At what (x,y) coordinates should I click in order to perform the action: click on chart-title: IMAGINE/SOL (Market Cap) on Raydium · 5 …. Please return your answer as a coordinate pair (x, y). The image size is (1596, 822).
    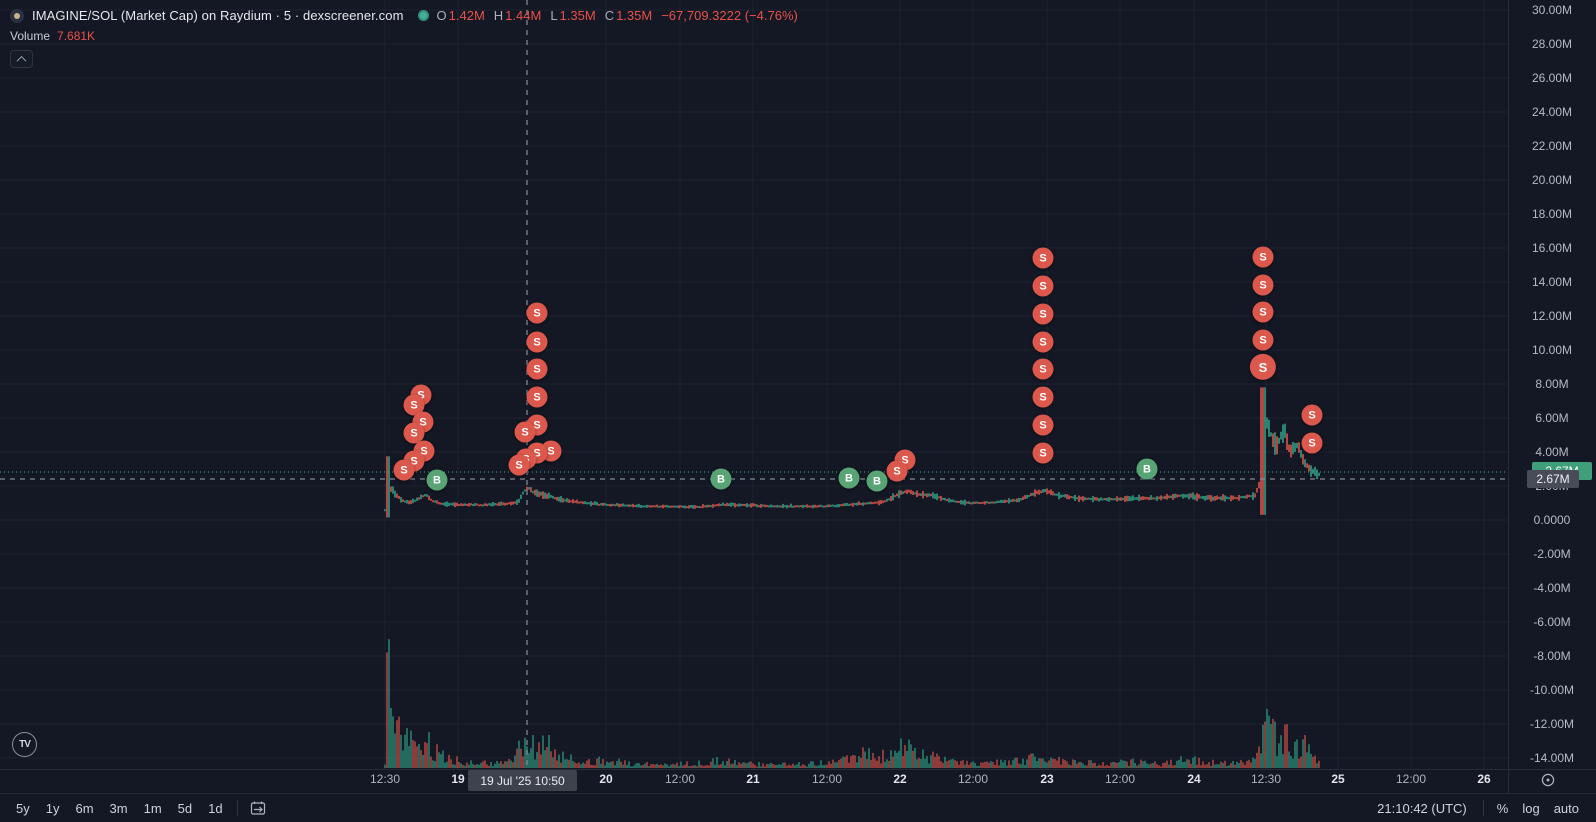
    Looking at the image, I should click on (218, 15).